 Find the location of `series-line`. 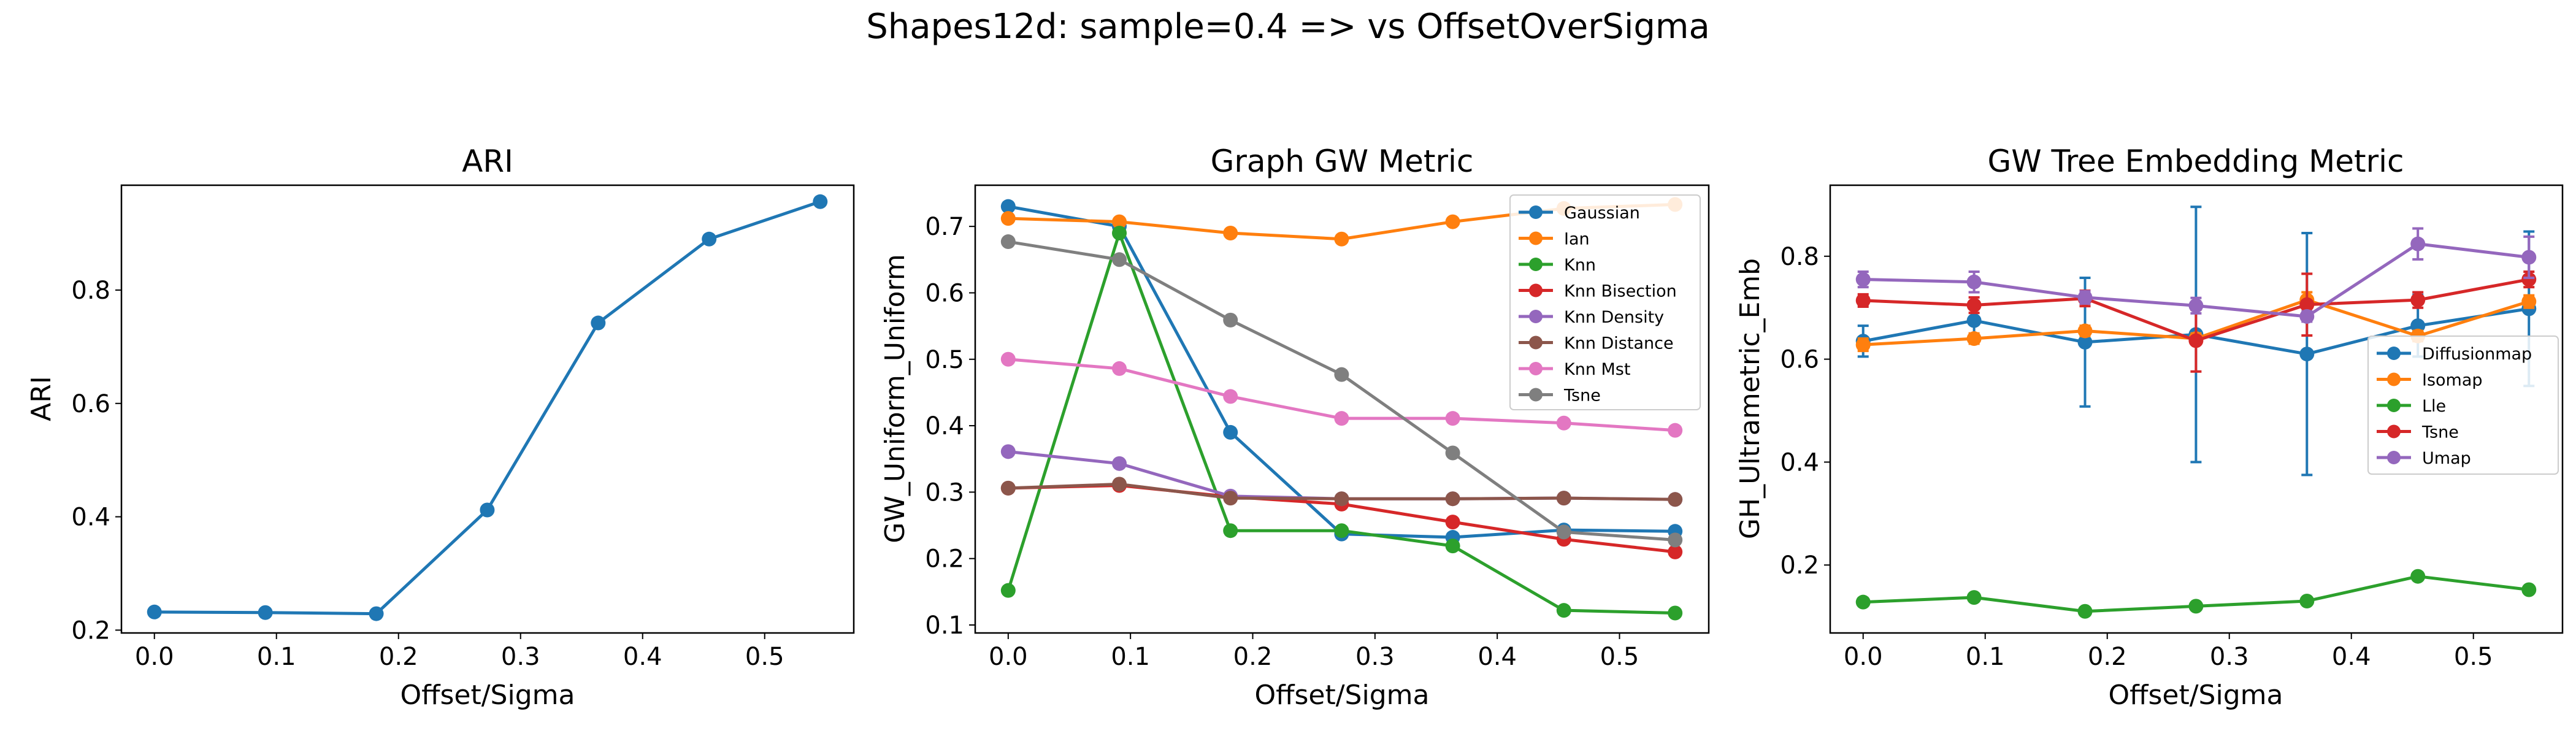

series-line is located at coordinates (487, 408).